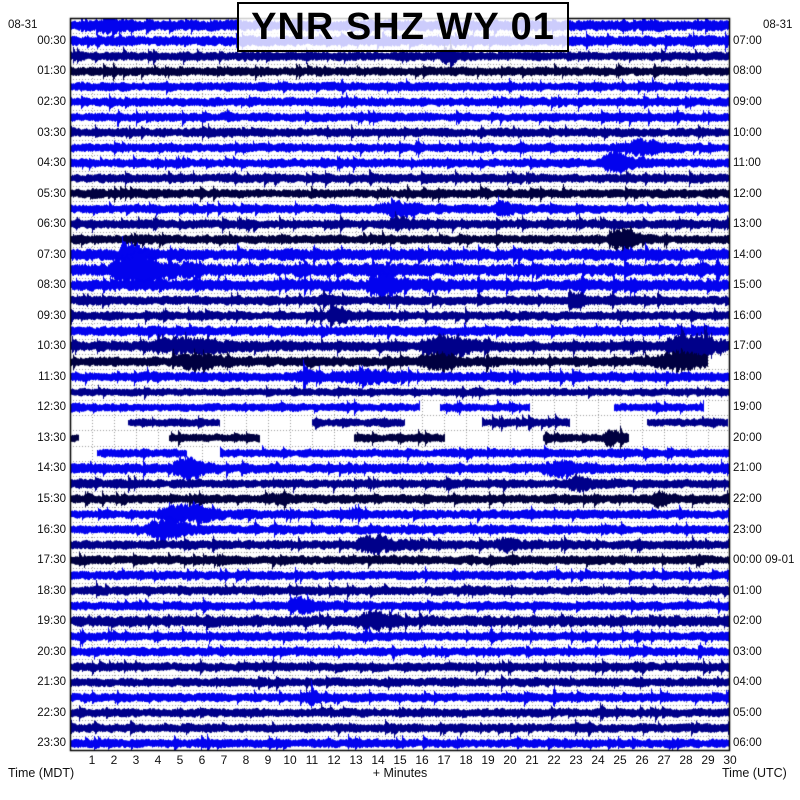 The height and width of the screenshot is (800, 800). What do you see at coordinates (290, 760) in the screenshot?
I see `minute-tick-label: 10` at bounding box center [290, 760].